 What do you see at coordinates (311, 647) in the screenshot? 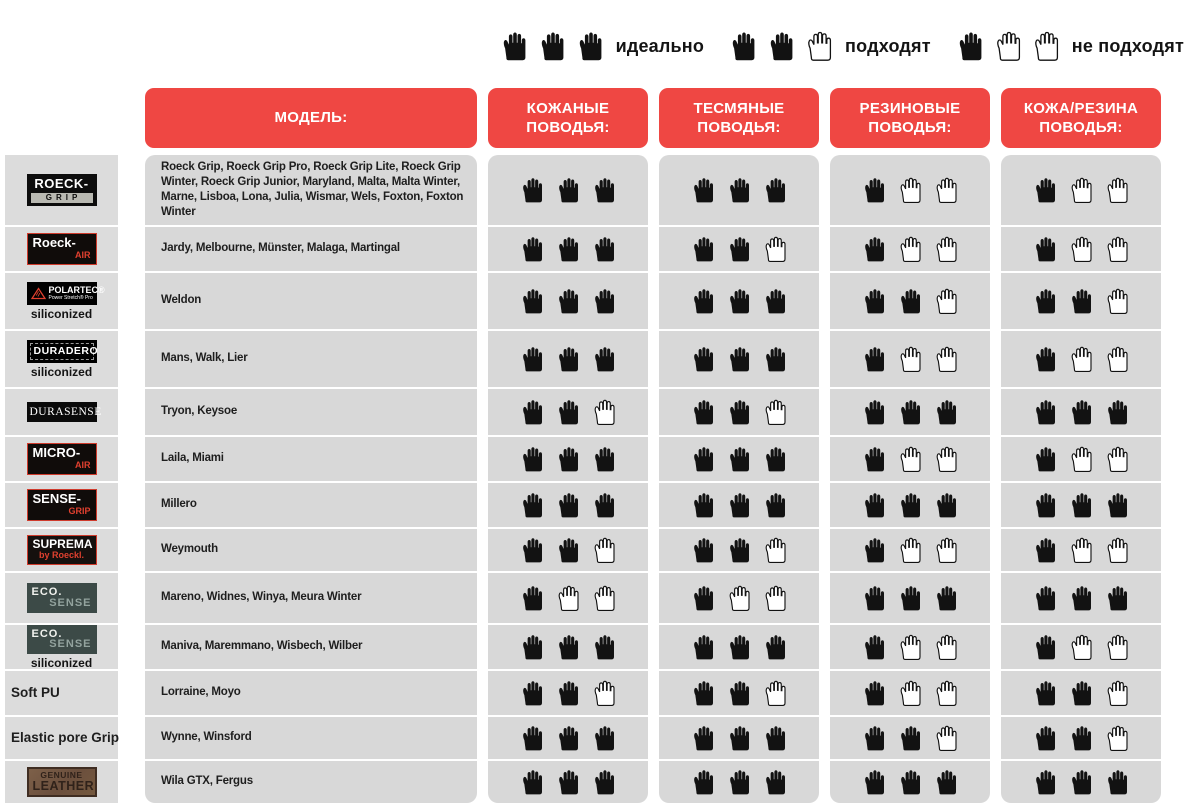
I see `model-cell: Maniva, Maremmano, Wisbech, Wilber` at bounding box center [311, 647].